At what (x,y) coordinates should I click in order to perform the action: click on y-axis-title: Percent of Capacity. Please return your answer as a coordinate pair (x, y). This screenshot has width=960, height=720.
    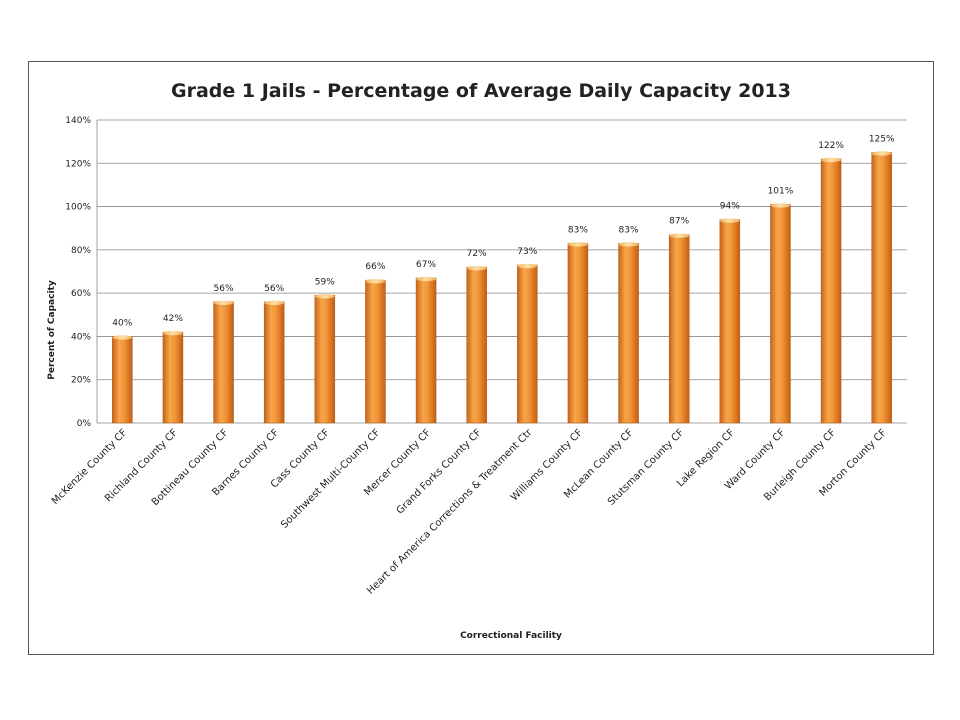
    Looking at the image, I should click on (52, 330).